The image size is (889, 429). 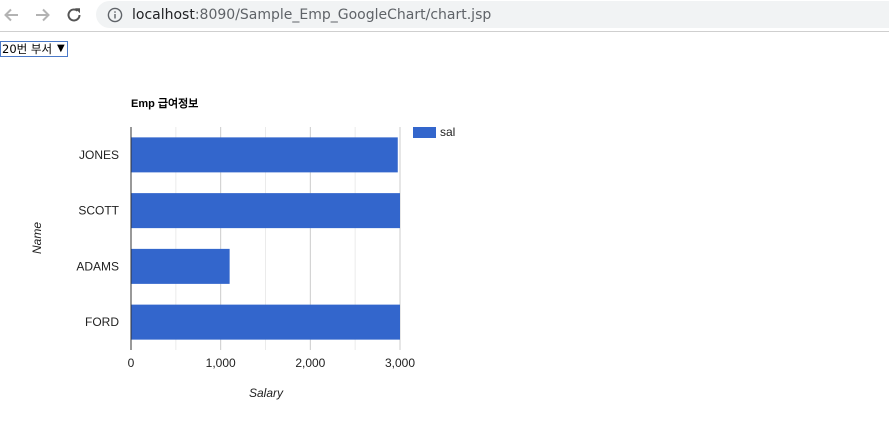 I want to click on back-button, so click(x=12, y=15).